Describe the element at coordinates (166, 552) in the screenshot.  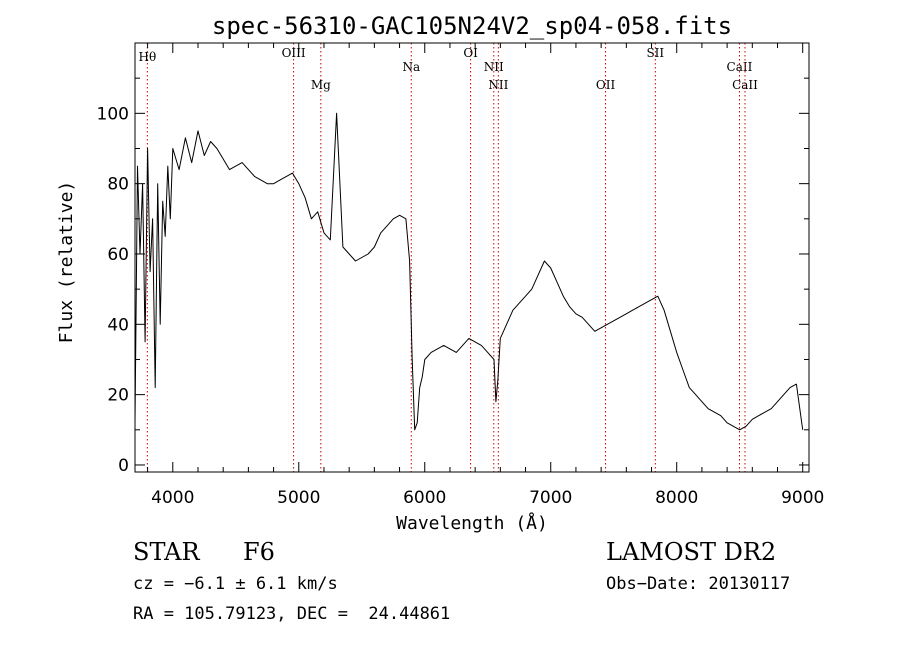
I see `object-class: STAR` at that location.